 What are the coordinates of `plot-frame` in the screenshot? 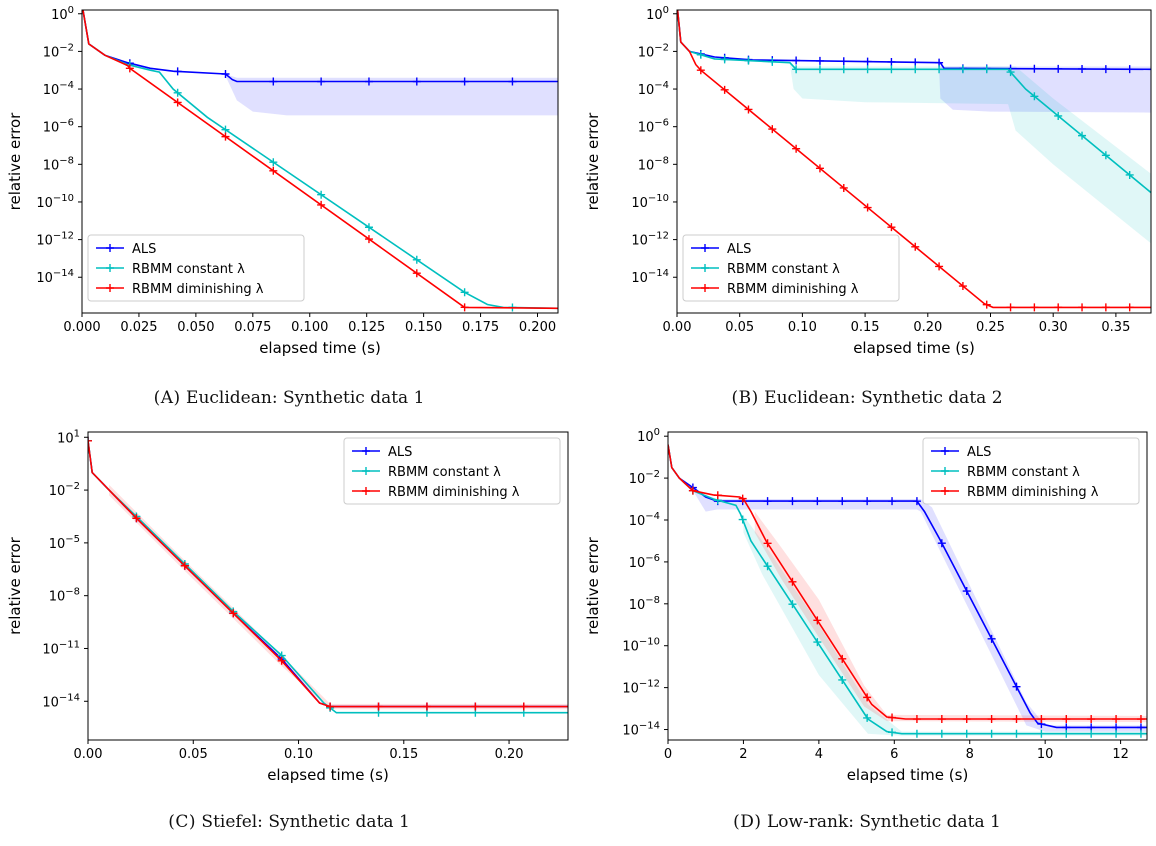 It's located at (320, 161).